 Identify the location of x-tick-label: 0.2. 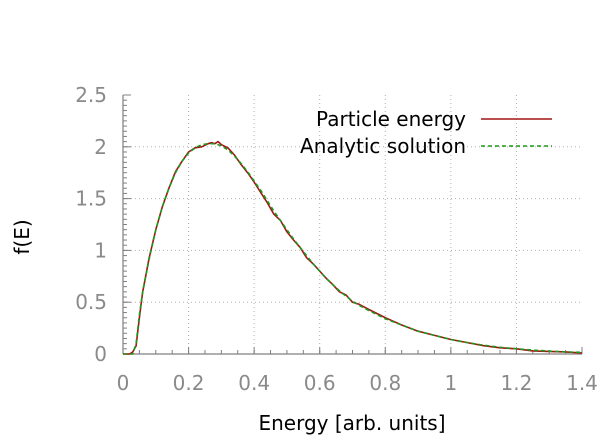
(189, 383).